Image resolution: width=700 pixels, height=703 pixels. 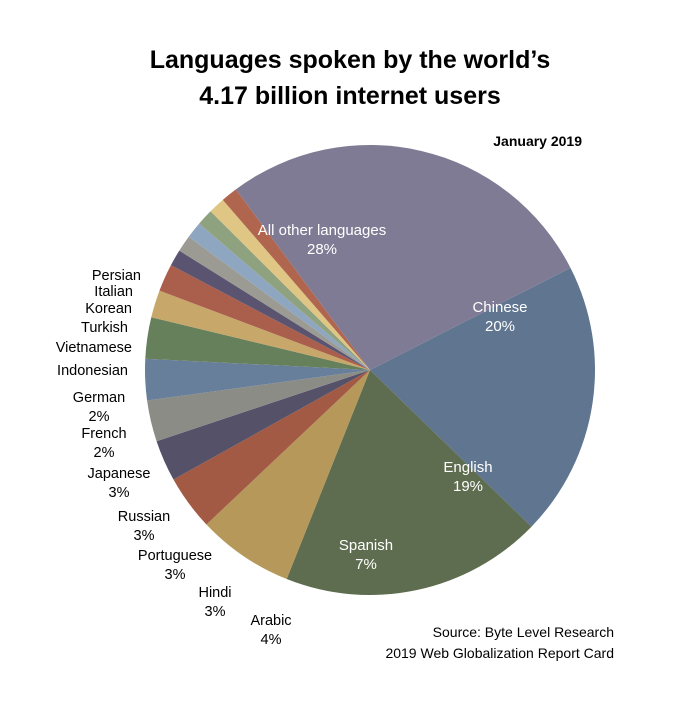 I want to click on pie-slice-turkish, so click(x=279, y=296).